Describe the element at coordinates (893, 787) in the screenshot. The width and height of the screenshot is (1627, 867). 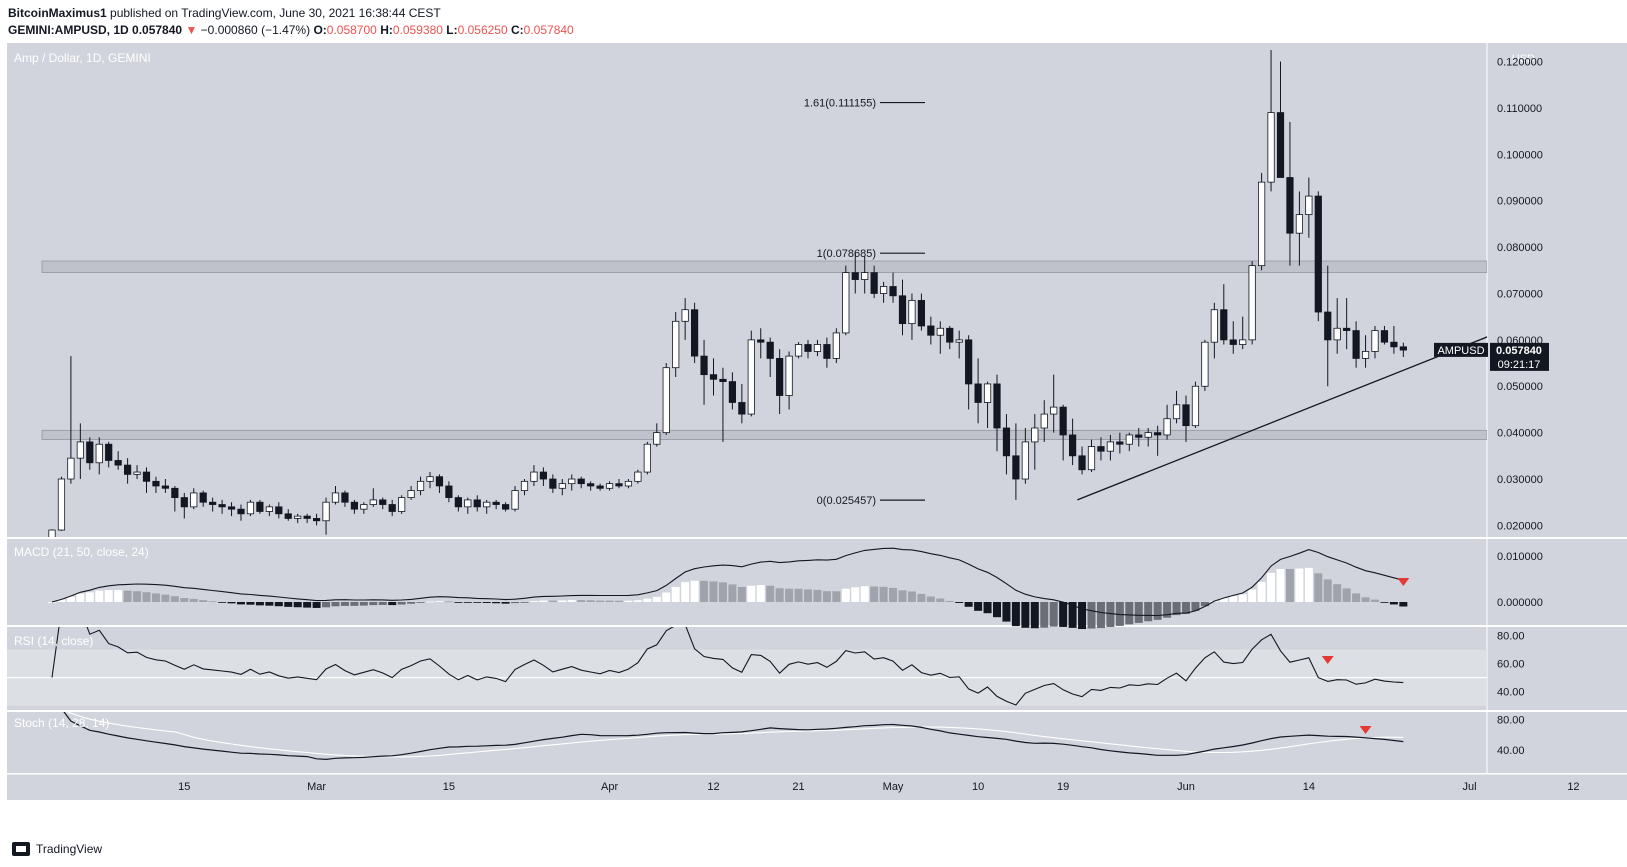
I see `time-tick-label: May` at that location.